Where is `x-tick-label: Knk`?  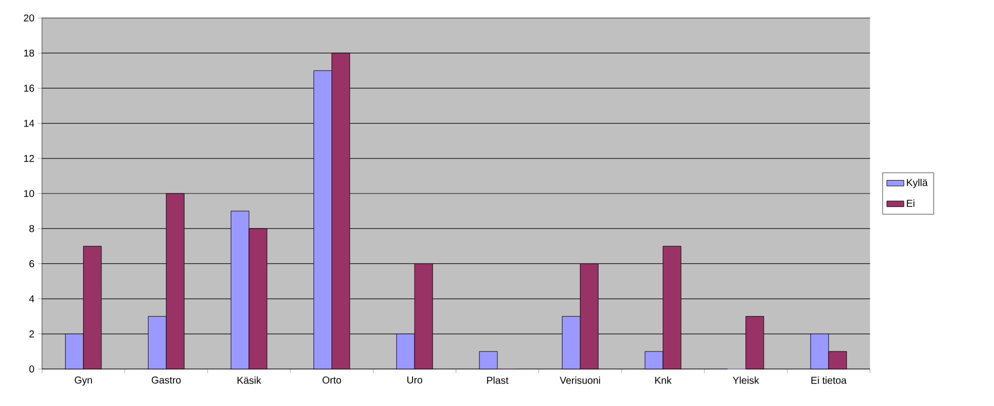 x-tick-label: Knk is located at coordinates (663, 380).